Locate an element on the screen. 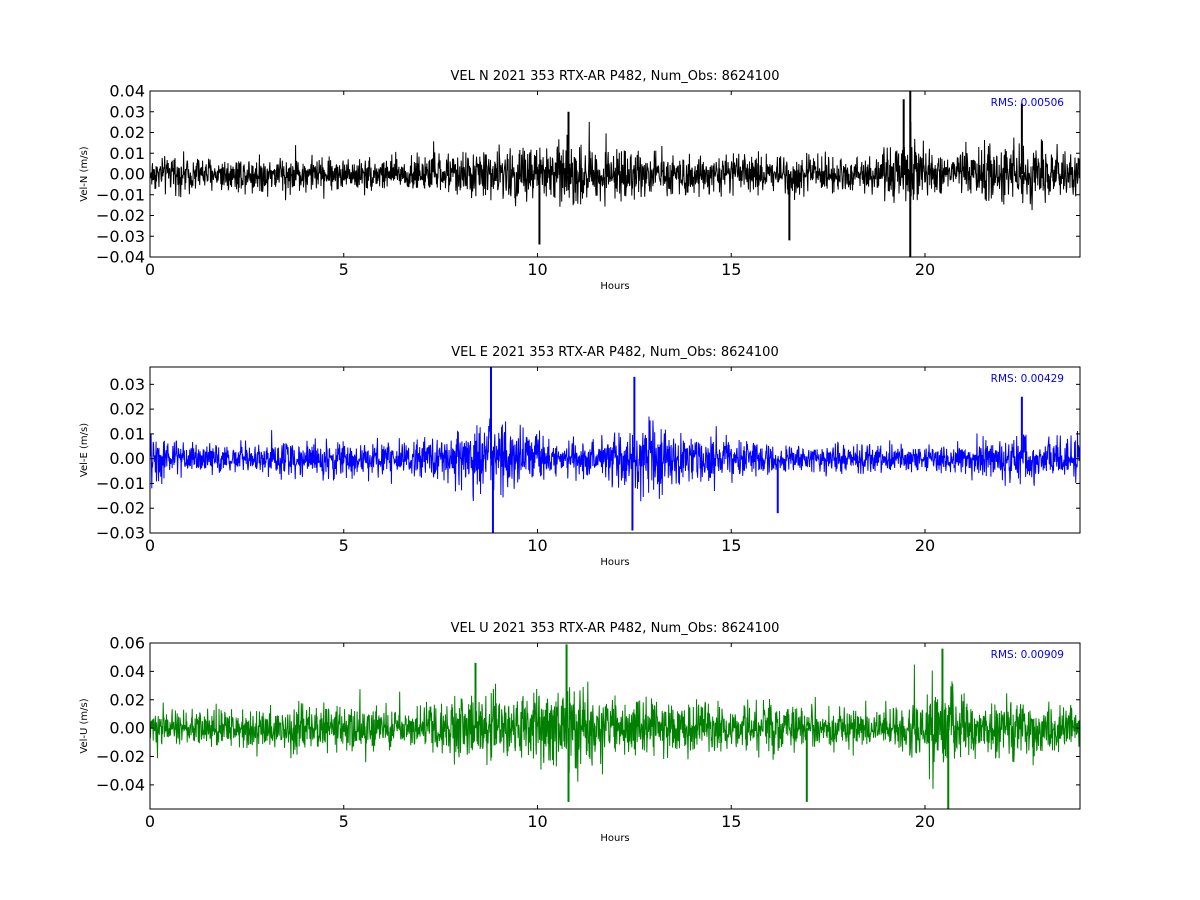 Image resolution: width=1200 pixels, height=900 pixels. vel-n-rms-annotation: RMS: 0.00506 is located at coordinates (1028, 103).